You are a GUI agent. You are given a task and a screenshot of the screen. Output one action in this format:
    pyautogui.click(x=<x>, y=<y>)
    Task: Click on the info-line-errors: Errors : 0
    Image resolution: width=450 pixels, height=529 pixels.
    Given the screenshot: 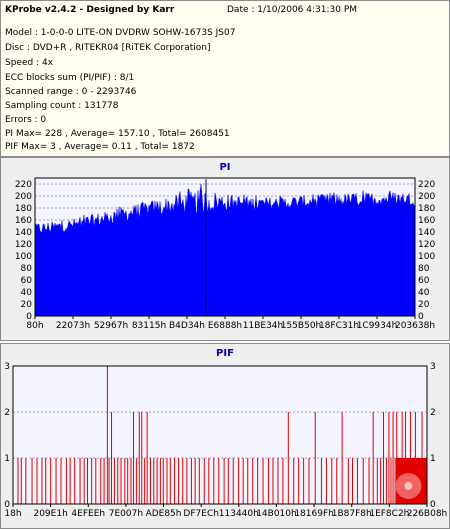 What is the action you would take?
    pyautogui.click(x=26, y=120)
    